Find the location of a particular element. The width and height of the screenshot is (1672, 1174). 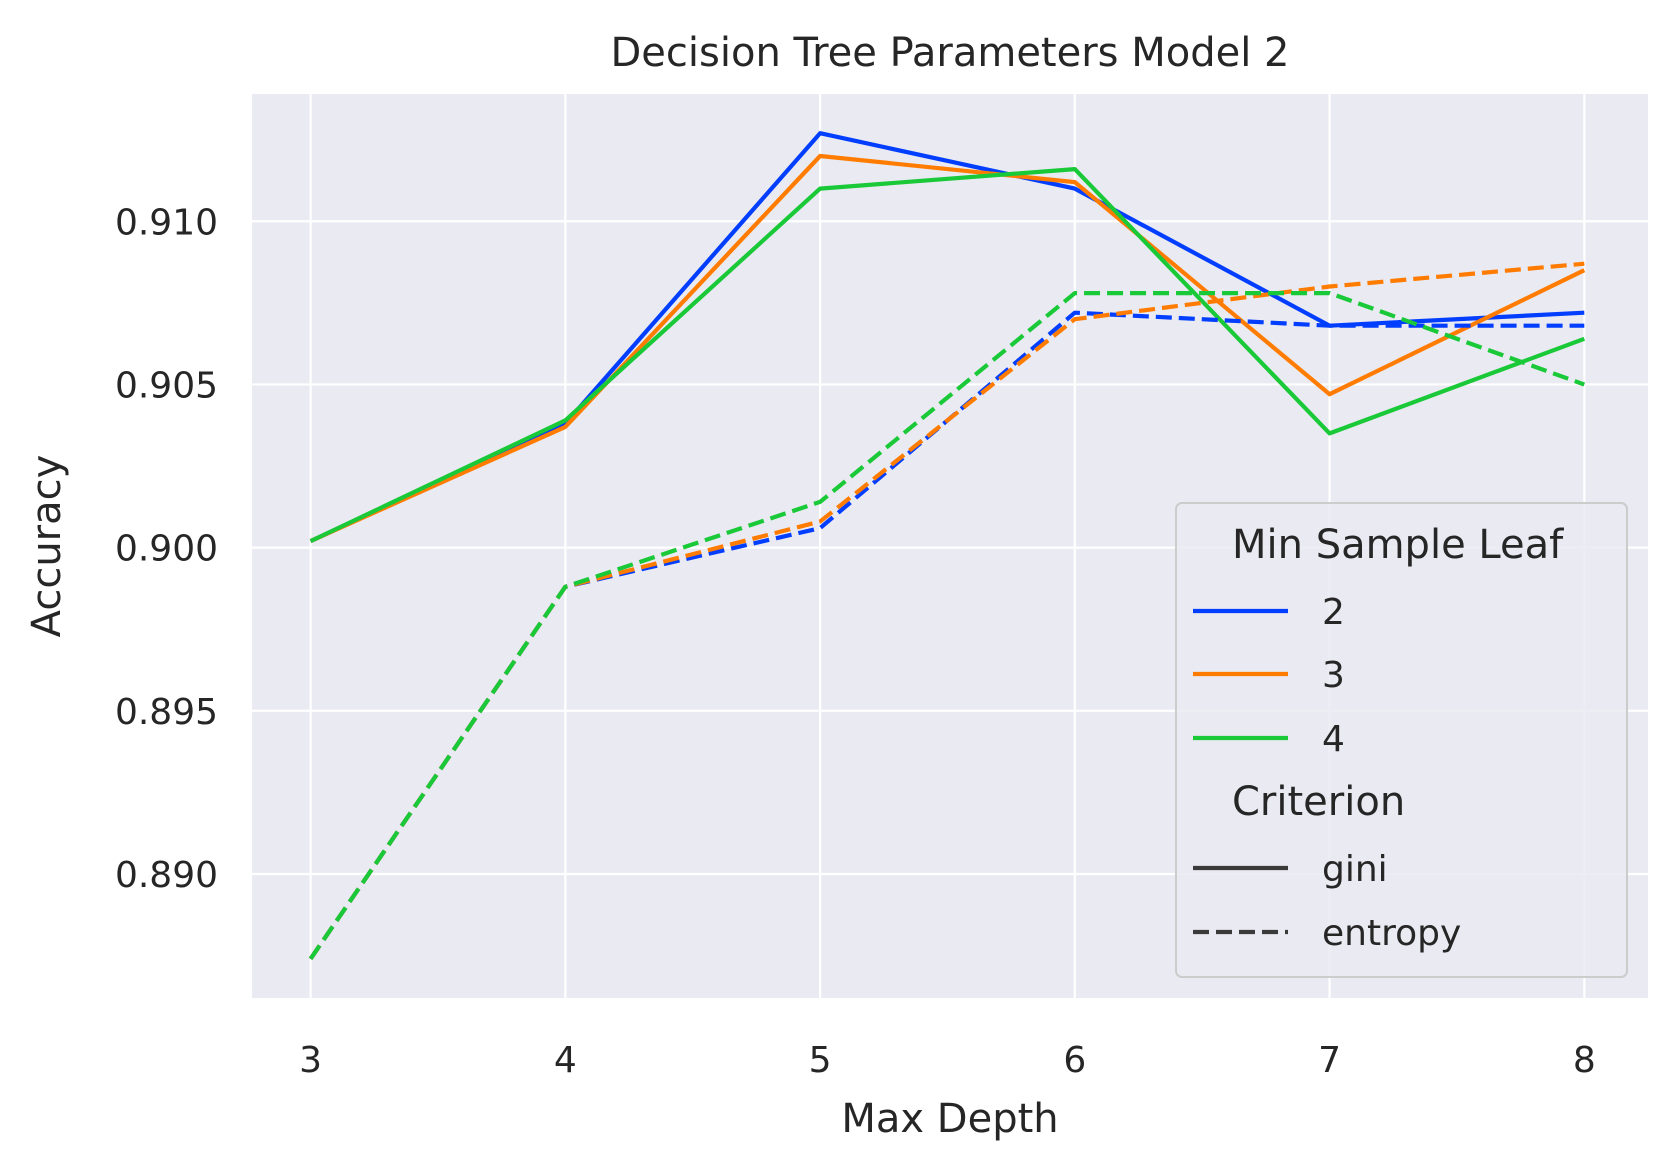

x-tick-label: 4 is located at coordinates (565, 1060).